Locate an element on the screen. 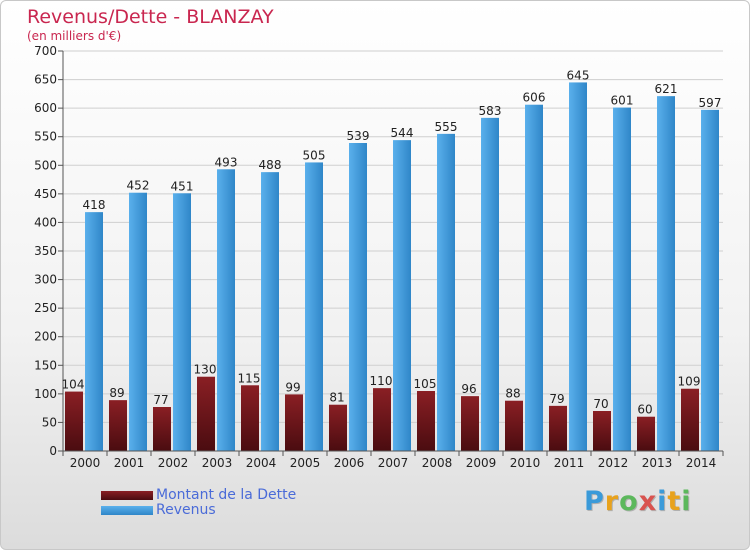 The height and width of the screenshot is (550, 750). x-tick-label: 2004 is located at coordinates (261, 463).